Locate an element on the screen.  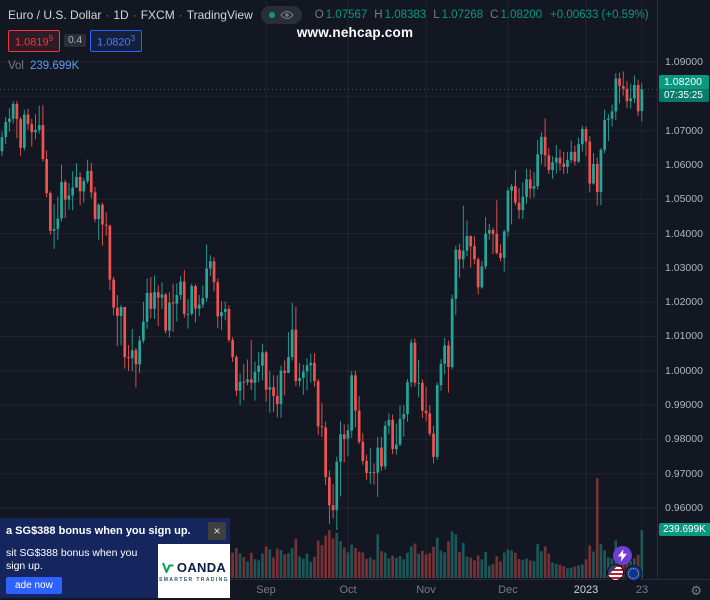
bid-sup: 9 is located at coordinates (51, 38).